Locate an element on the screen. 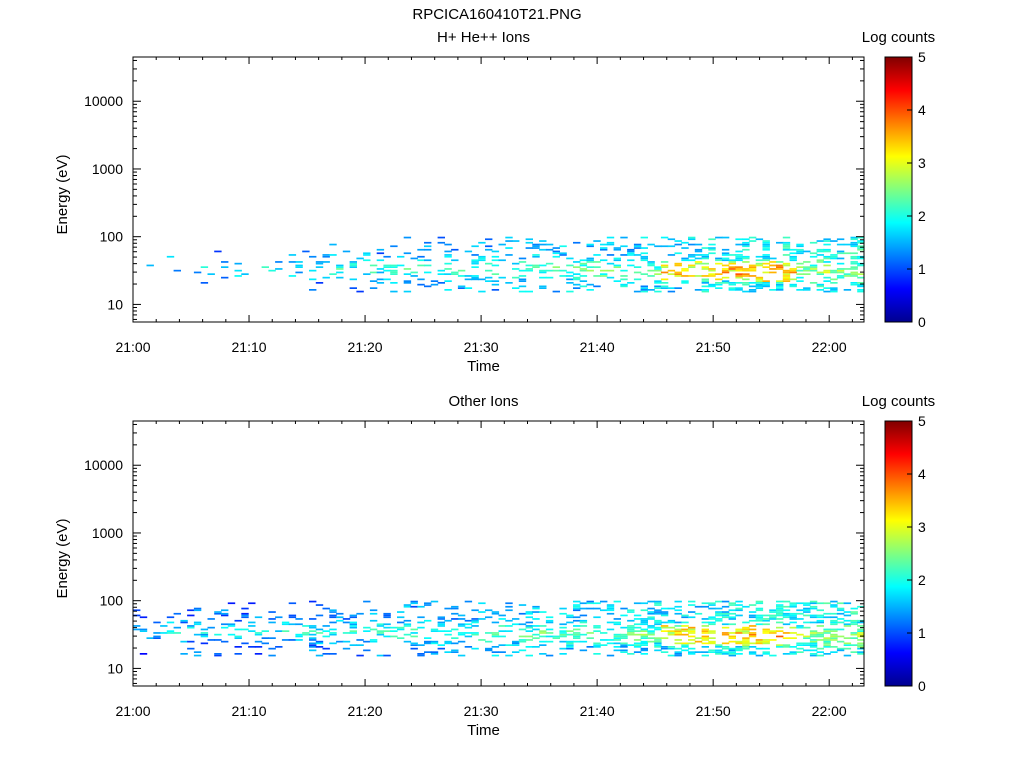 The image size is (1024, 768). x-tick-label: 21:10 is located at coordinates (249, 711).